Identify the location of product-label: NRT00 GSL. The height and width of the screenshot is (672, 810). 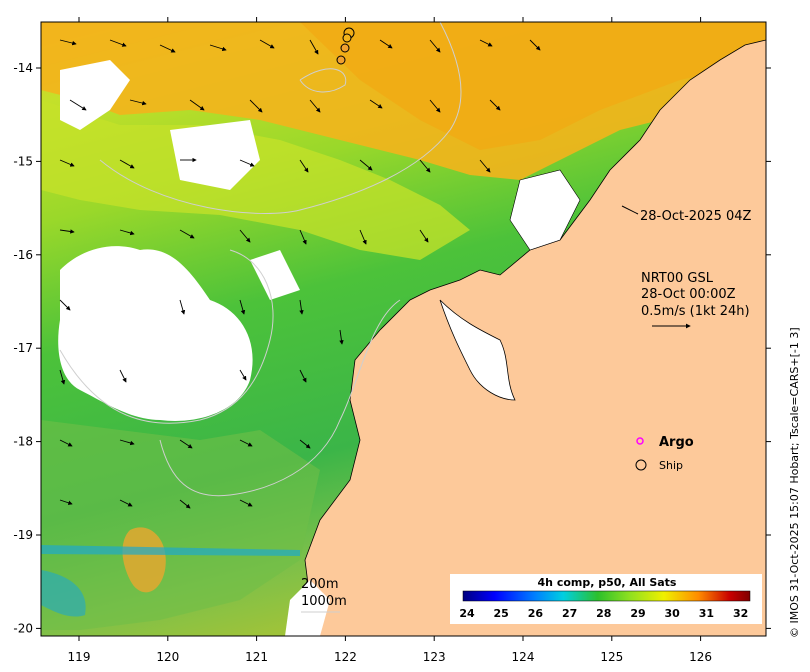
(677, 278).